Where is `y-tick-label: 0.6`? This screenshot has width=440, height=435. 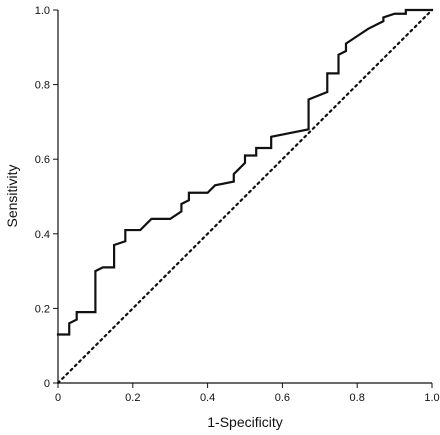
y-tick-label: 0.6 is located at coordinates (42, 160).